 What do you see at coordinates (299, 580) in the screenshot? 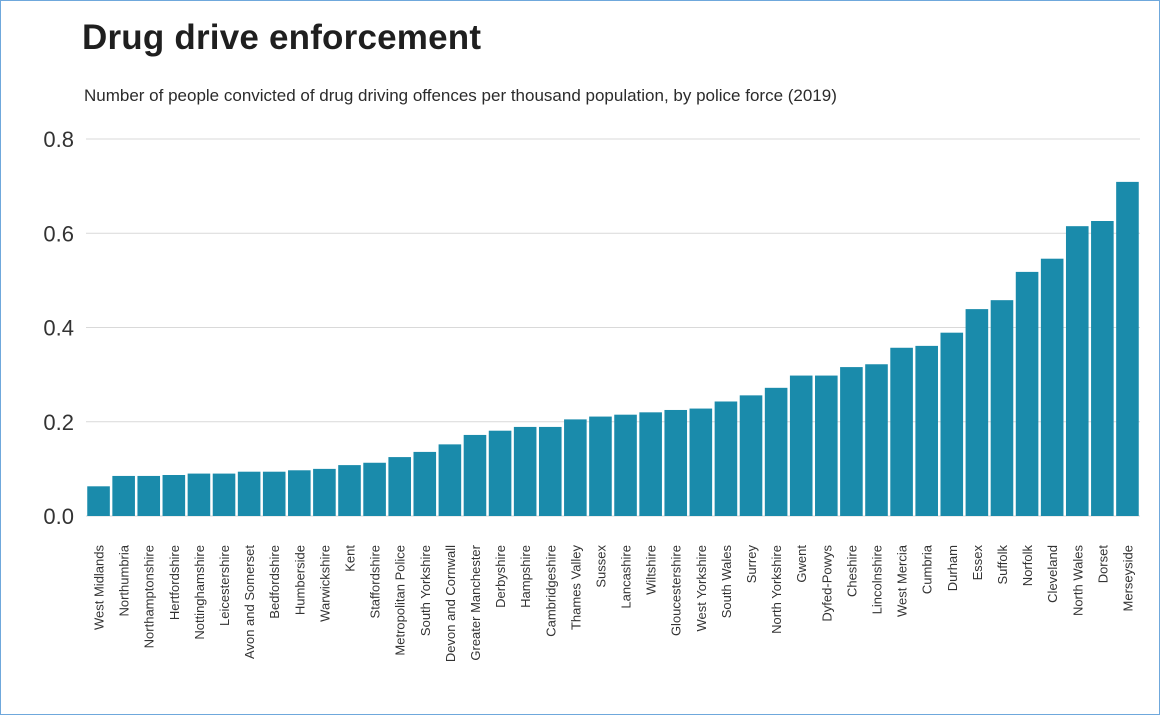
I see `x-tick-label: Humberside` at bounding box center [299, 580].